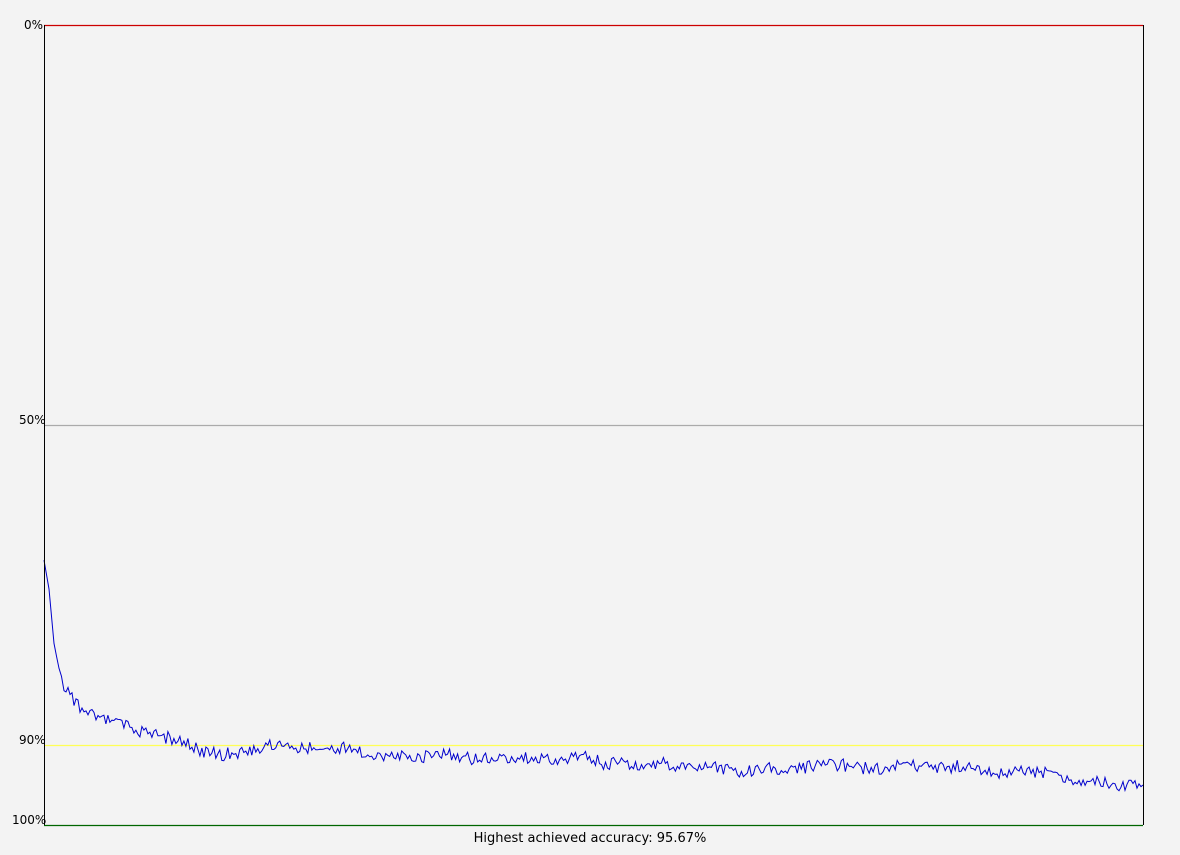 The image size is (1180, 855). What do you see at coordinates (29, 820) in the screenshot?
I see `y-tick-label: 100%` at bounding box center [29, 820].